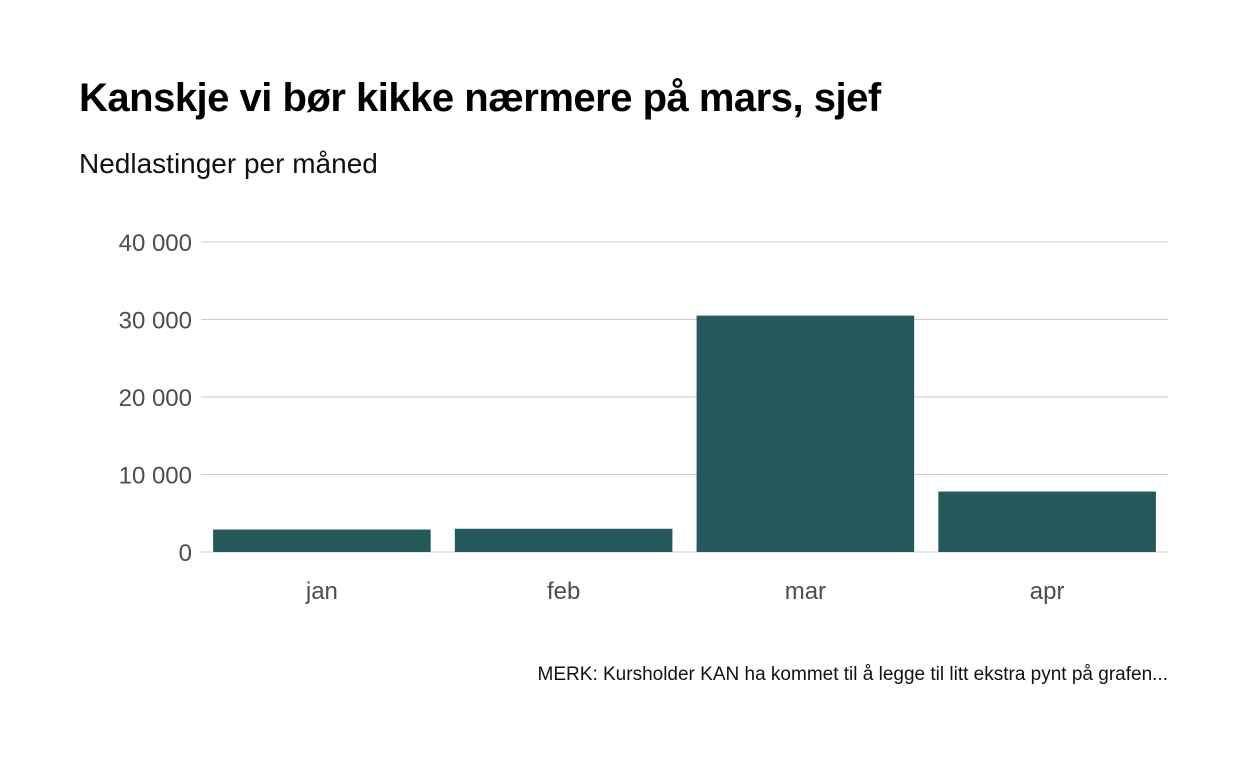  What do you see at coordinates (563, 591) in the screenshot?
I see `x-tick-label: feb` at bounding box center [563, 591].